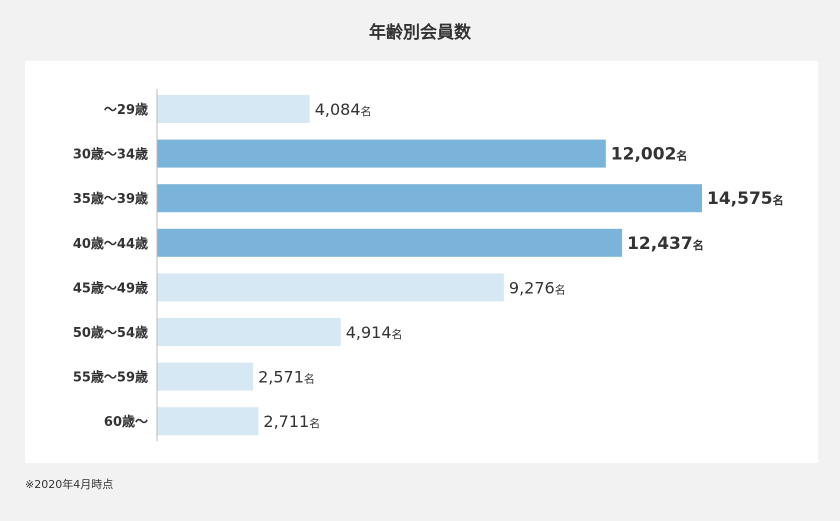  Describe the element at coordinates (665, 244) in the screenshot. I see `value-label: 12,437名` at that location.